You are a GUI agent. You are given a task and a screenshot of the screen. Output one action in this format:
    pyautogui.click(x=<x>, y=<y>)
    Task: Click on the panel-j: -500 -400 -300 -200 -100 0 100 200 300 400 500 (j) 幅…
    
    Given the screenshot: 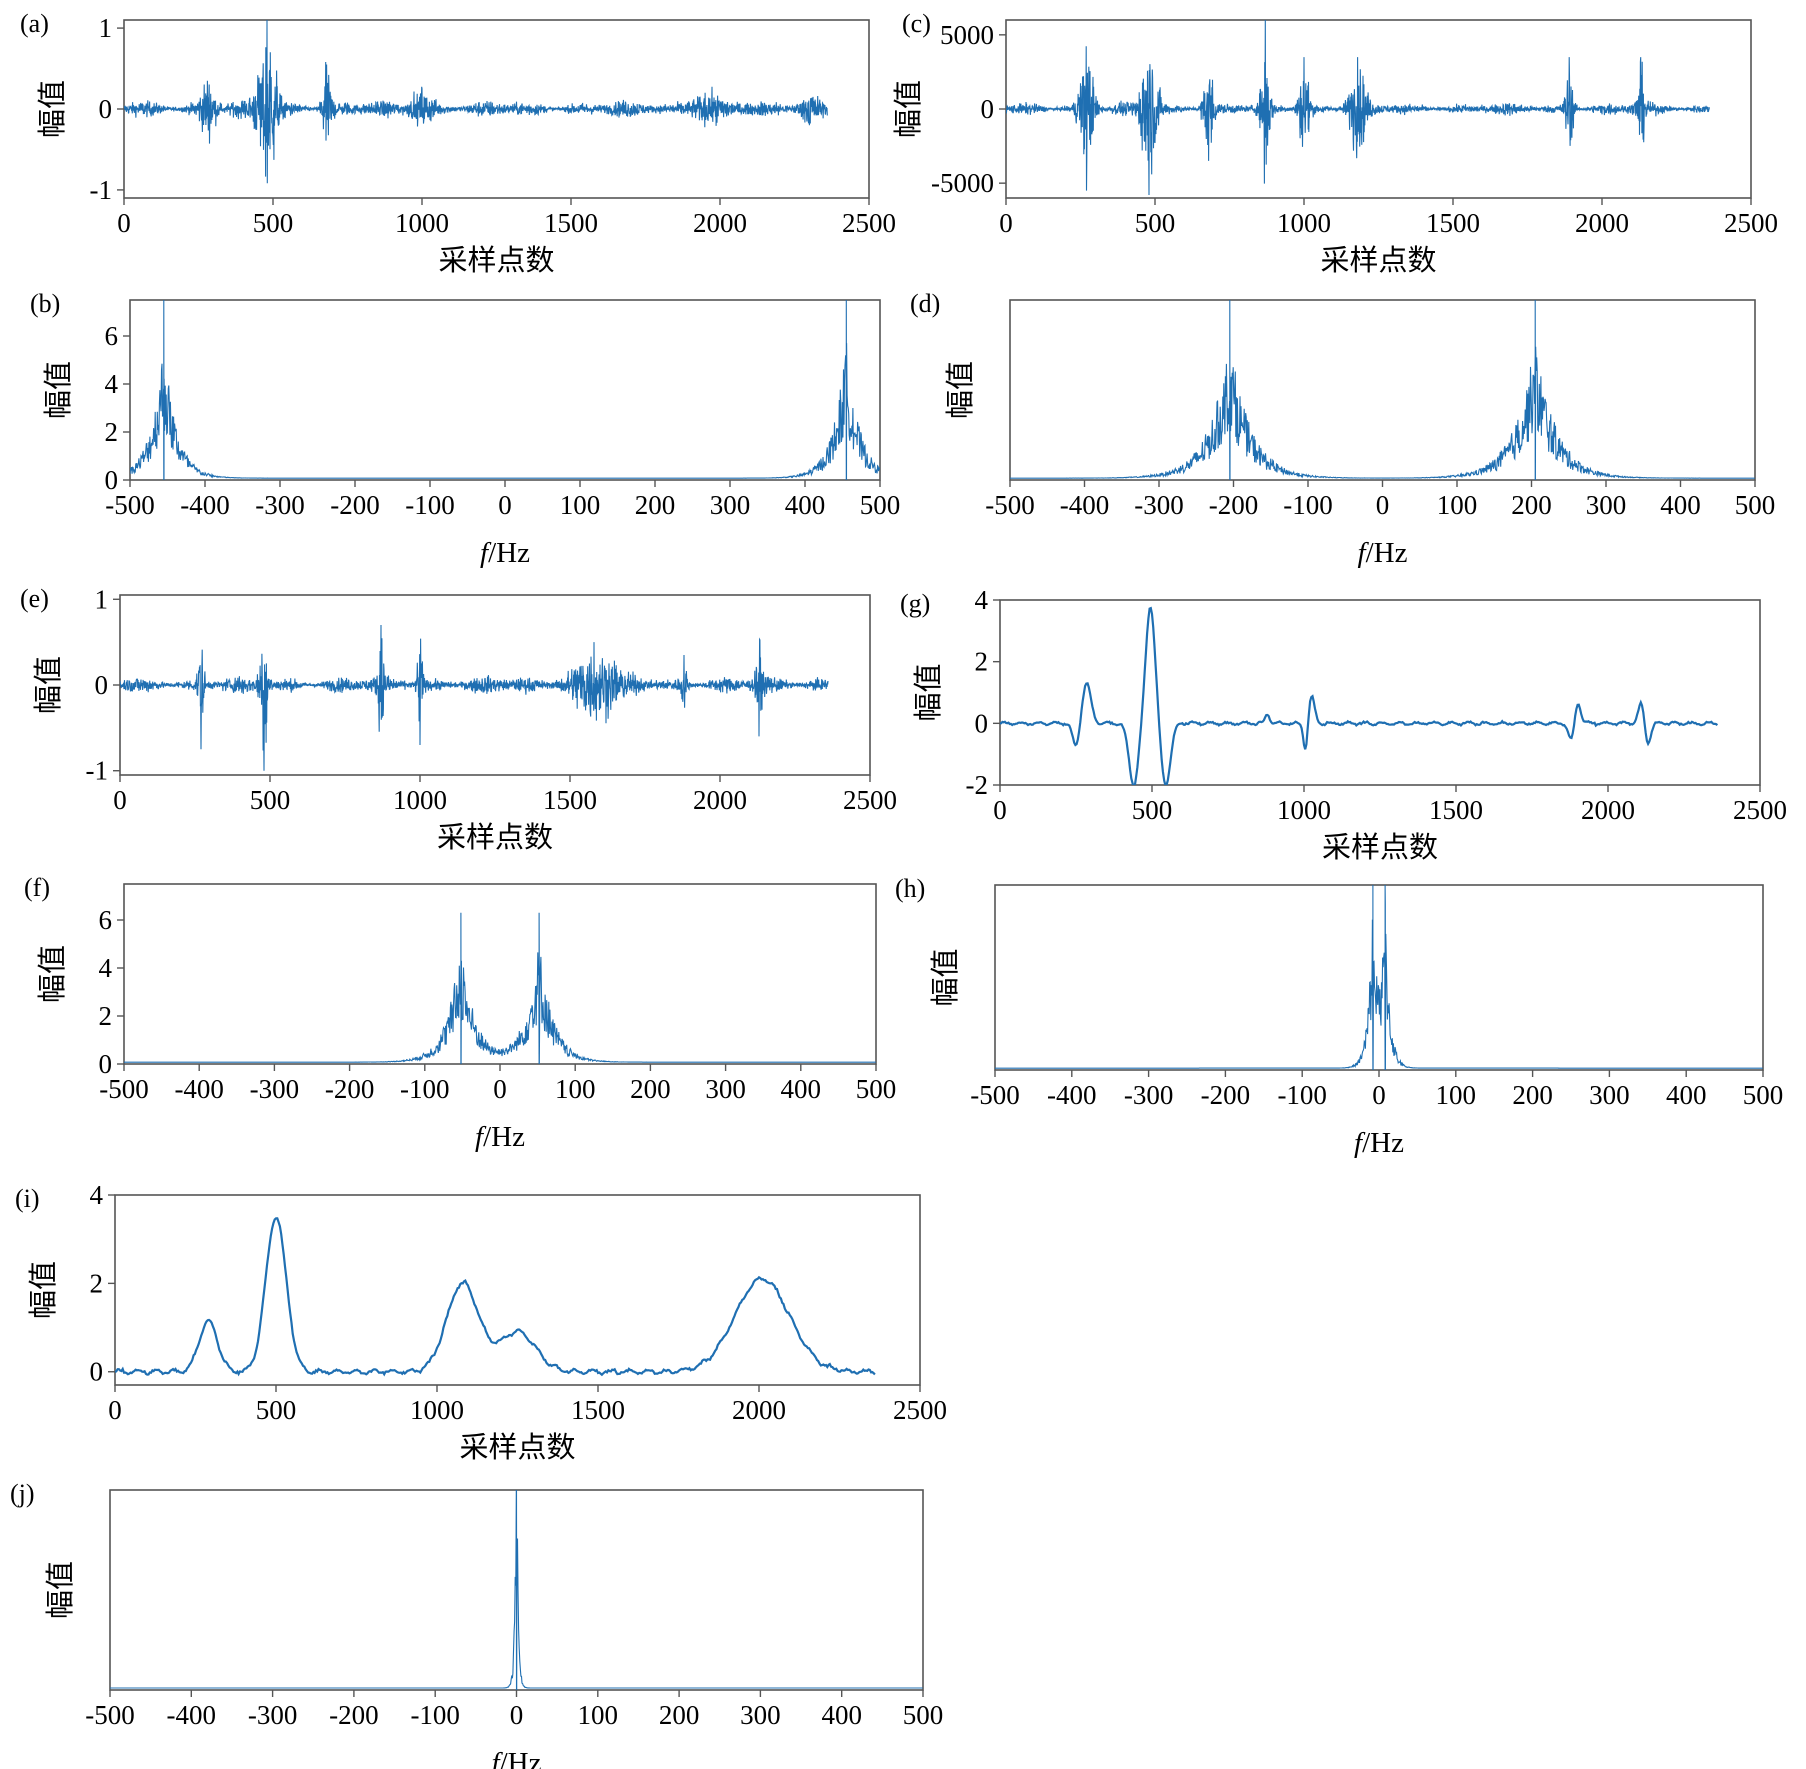 What is the action you would take?
    pyautogui.click(x=476, y=1624)
    